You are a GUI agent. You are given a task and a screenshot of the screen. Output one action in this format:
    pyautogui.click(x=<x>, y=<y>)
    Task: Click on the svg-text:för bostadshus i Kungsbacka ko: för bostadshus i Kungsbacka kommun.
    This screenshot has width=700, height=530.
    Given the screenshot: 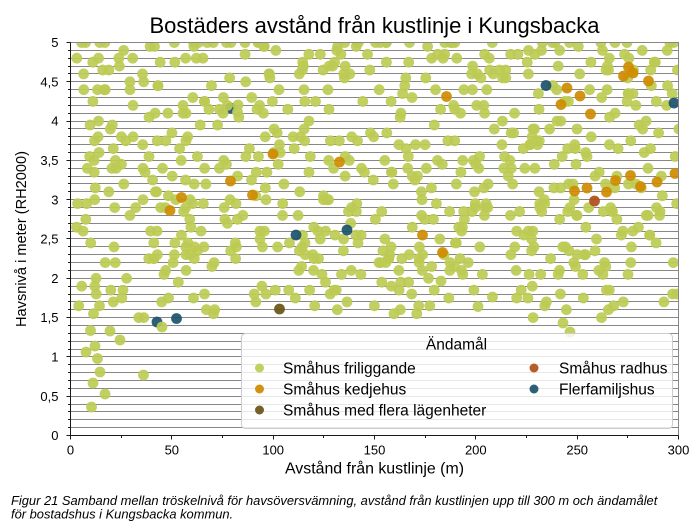 What is the action you would take?
    pyautogui.click(x=122, y=514)
    